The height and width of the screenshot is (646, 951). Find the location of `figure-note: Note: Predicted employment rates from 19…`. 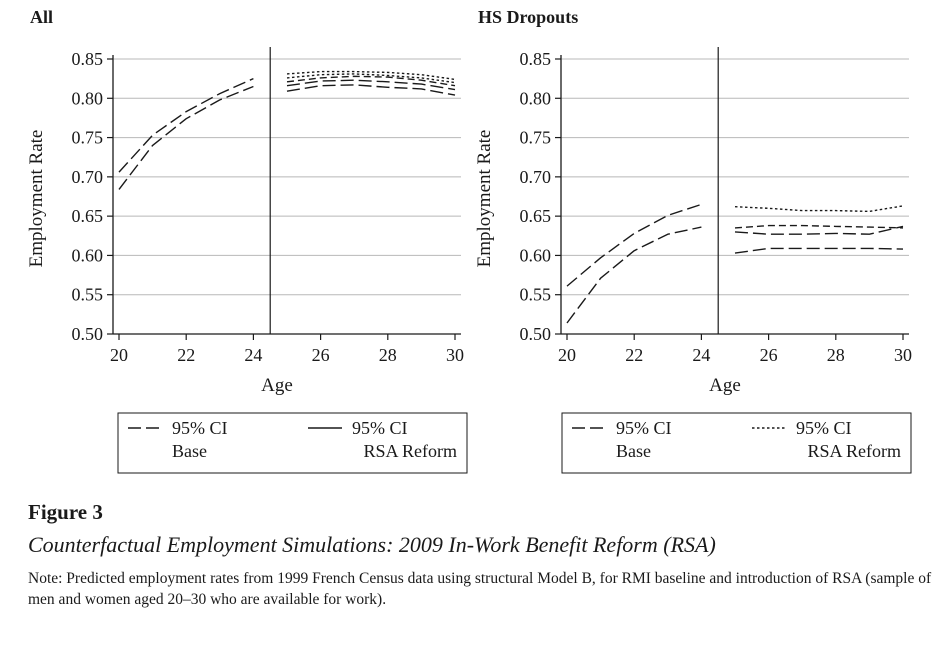

figure-note: Note: Predicted employment rates from 19… is located at coordinates (480, 589).